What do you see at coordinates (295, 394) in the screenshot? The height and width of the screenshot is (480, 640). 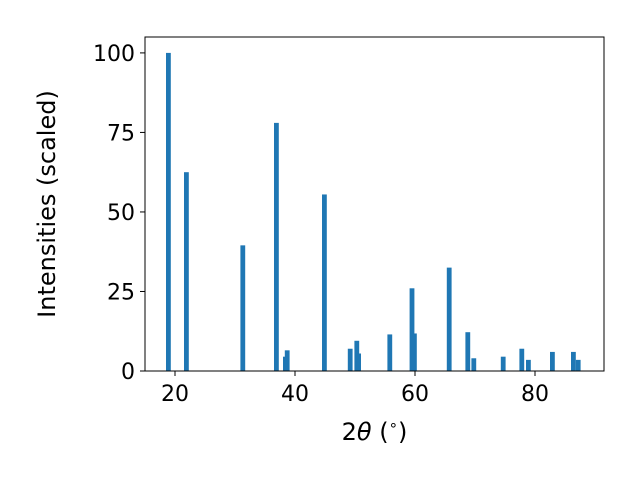 I see `x-tick-label: 40` at bounding box center [295, 394].